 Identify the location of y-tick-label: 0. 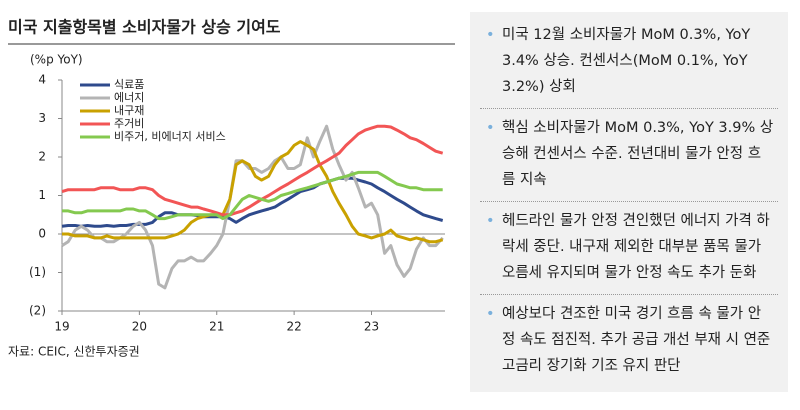
(42, 234).